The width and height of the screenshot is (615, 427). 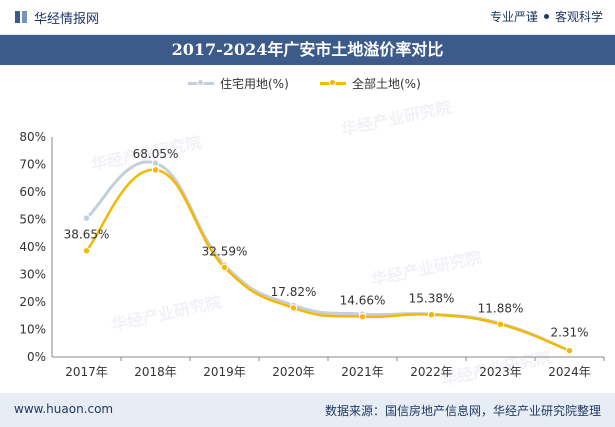 I want to click on data-label: 14.66%, so click(x=363, y=301).